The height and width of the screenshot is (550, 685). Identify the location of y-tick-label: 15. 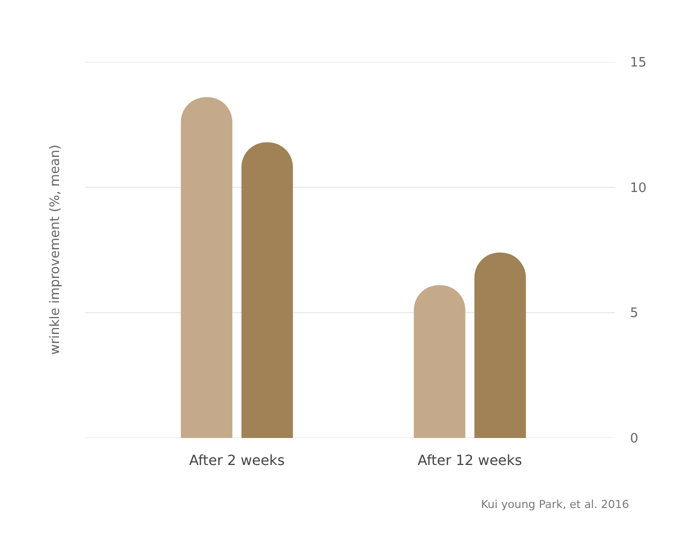
(638, 63).